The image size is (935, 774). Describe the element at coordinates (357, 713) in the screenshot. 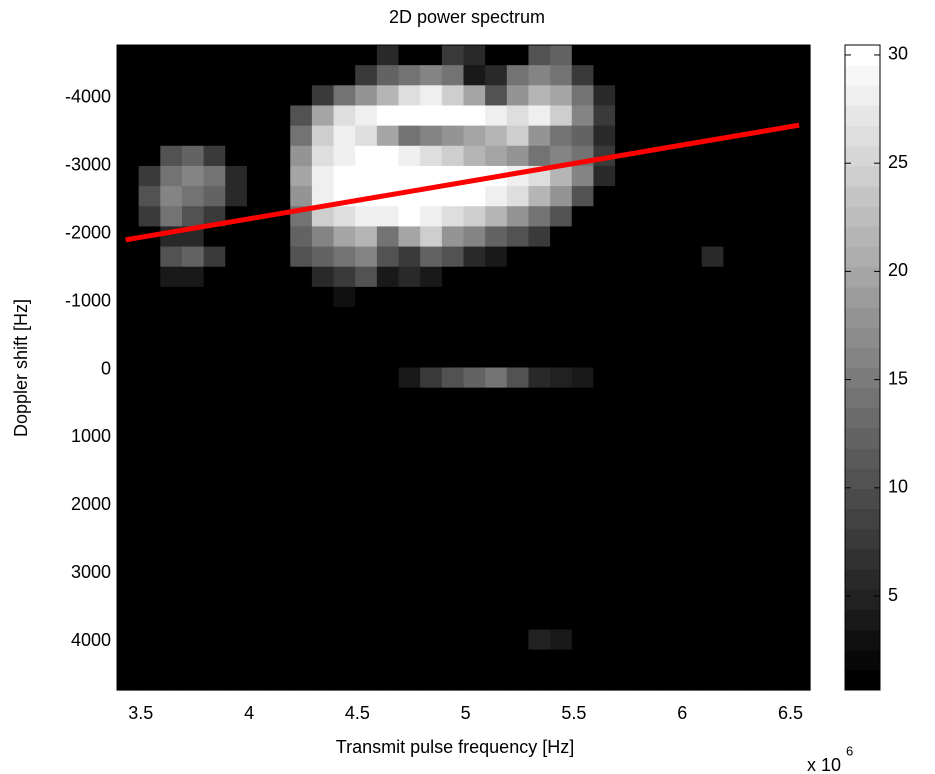

I see `x-tick-label: 4.5` at that location.